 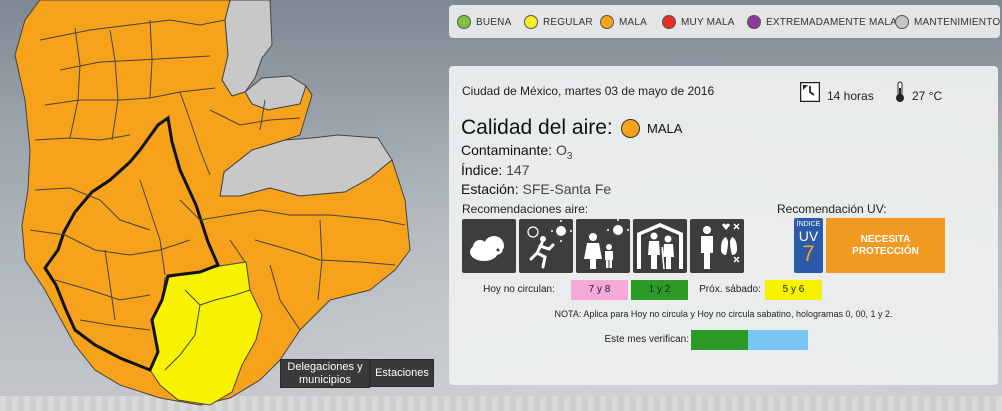 What do you see at coordinates (402, 373) in the screenshot?
I see `estaciones-button: Estaciones` at bounding box center [402, 373].